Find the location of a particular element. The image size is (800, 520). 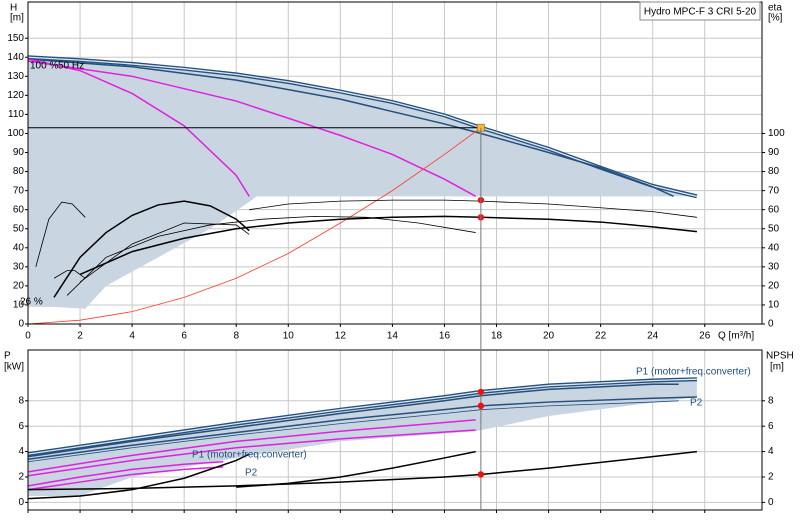

y-axis-label: P is located at coordinates (7, 356).